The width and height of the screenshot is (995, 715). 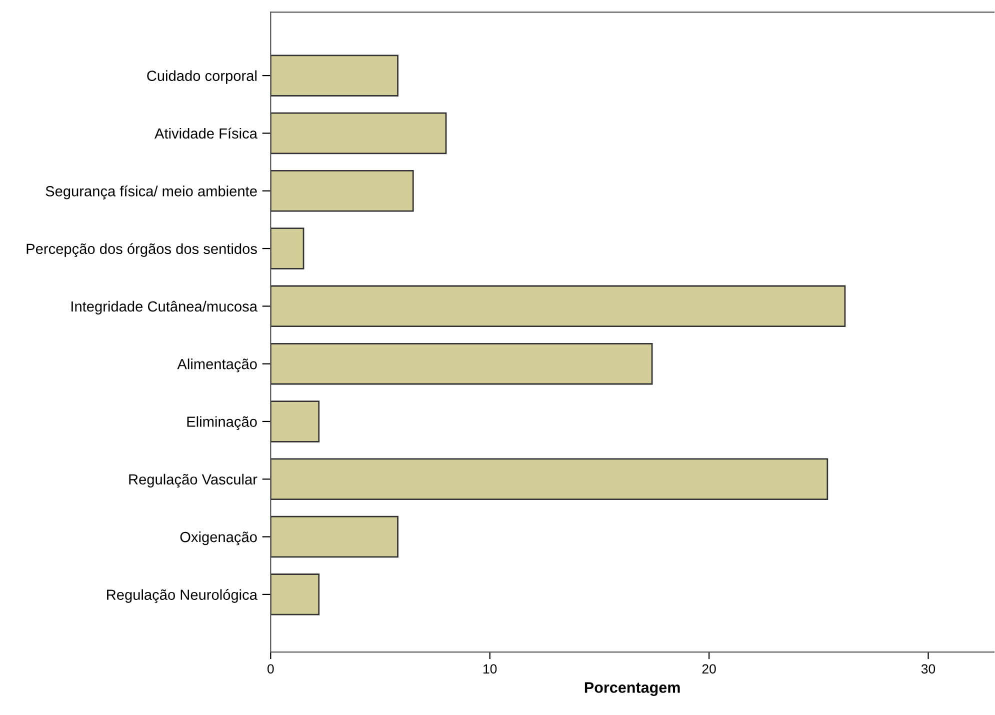 What do you see at coordinates (165, 307) in the screenshot?
I see `y-tick-label: Integridade Cutânea/mucosa` at bounding box center [165, 307].